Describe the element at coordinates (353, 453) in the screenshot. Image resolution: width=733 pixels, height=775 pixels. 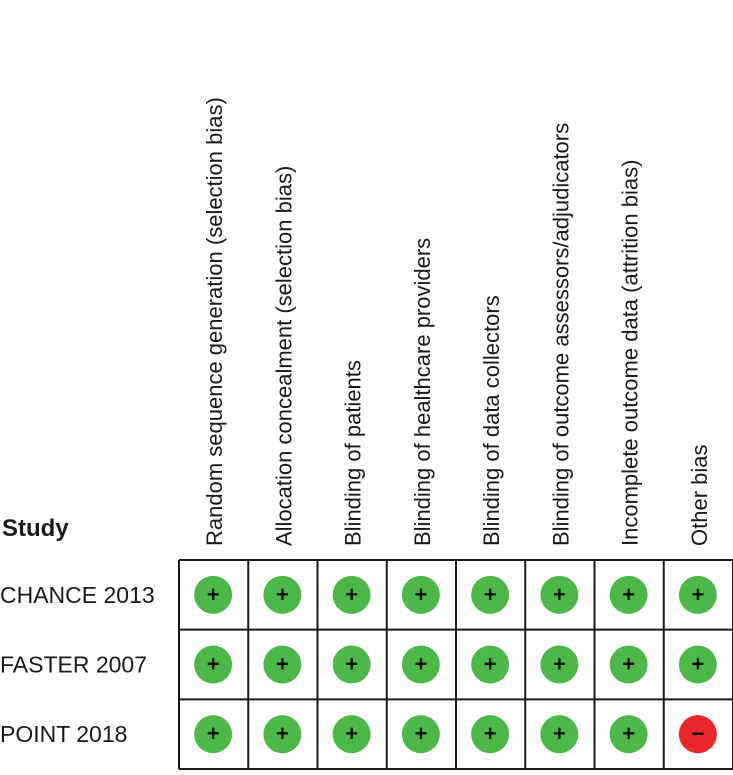
I see `domain-label: Blinding of patients` at that location.